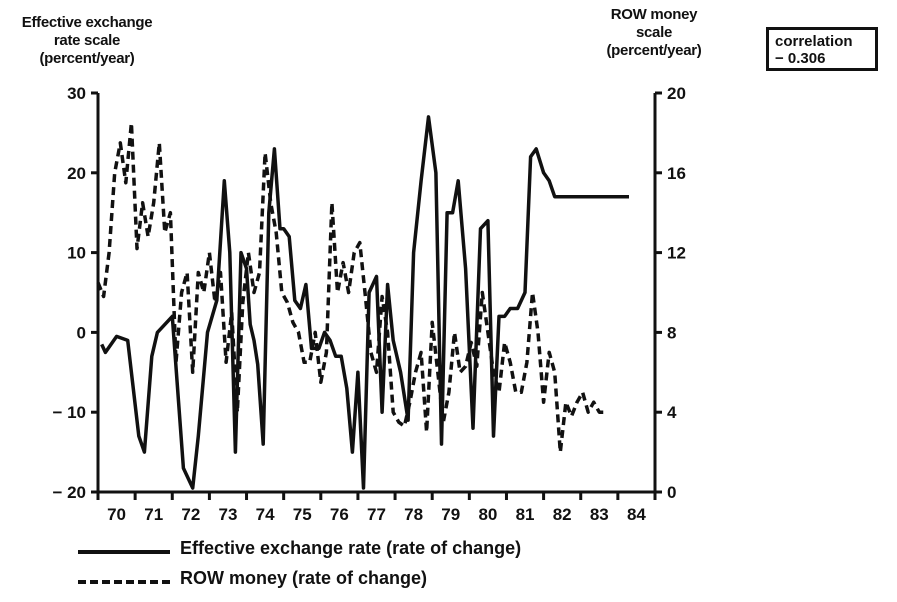 This screenshot has height=602, width=897. Describe the element at coordinates (81, 332) in the screenshot. I see `left-tick-label: 0` at that location.